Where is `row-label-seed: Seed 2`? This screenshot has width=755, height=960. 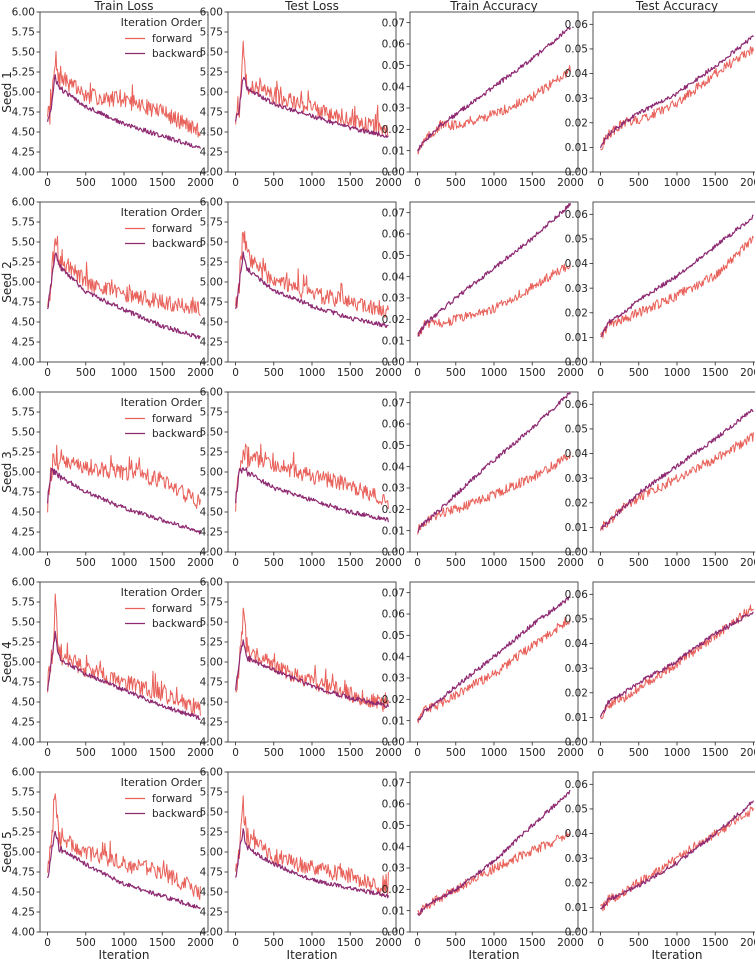 row-label-seed: Seed 2 is located at coordinates (7, 281).